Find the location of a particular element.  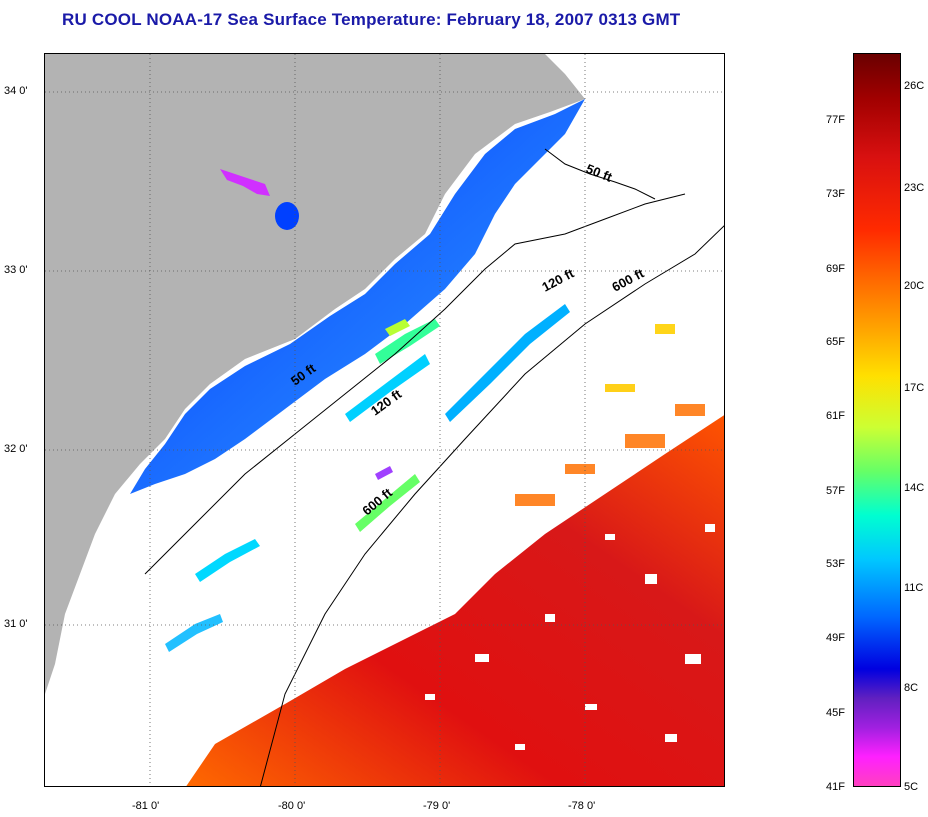

colorbar-fahrenheit-41: 41F is located at coordinates (835, 787).